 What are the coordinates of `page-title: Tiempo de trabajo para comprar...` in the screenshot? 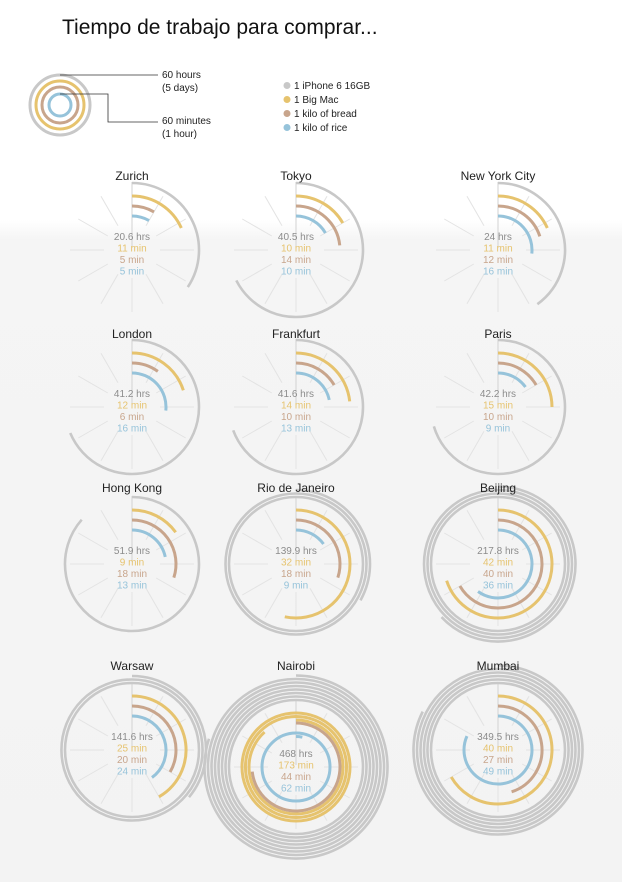 It's located at (220, 27).